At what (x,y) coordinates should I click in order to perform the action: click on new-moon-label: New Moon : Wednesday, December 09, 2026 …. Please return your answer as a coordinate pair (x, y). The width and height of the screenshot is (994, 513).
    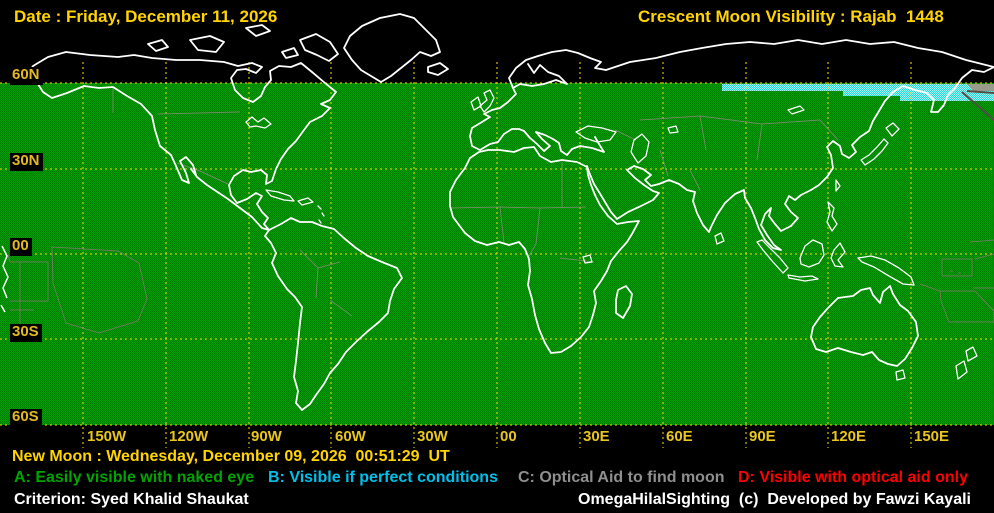
    Looking at the image, I should click on (231, 456).